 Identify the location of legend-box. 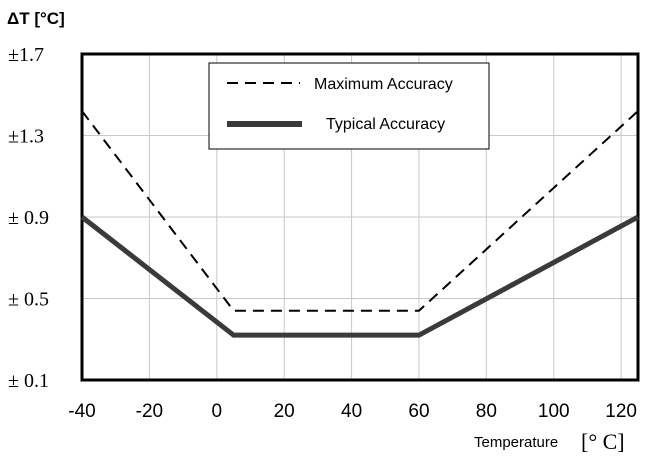
(349, 106).